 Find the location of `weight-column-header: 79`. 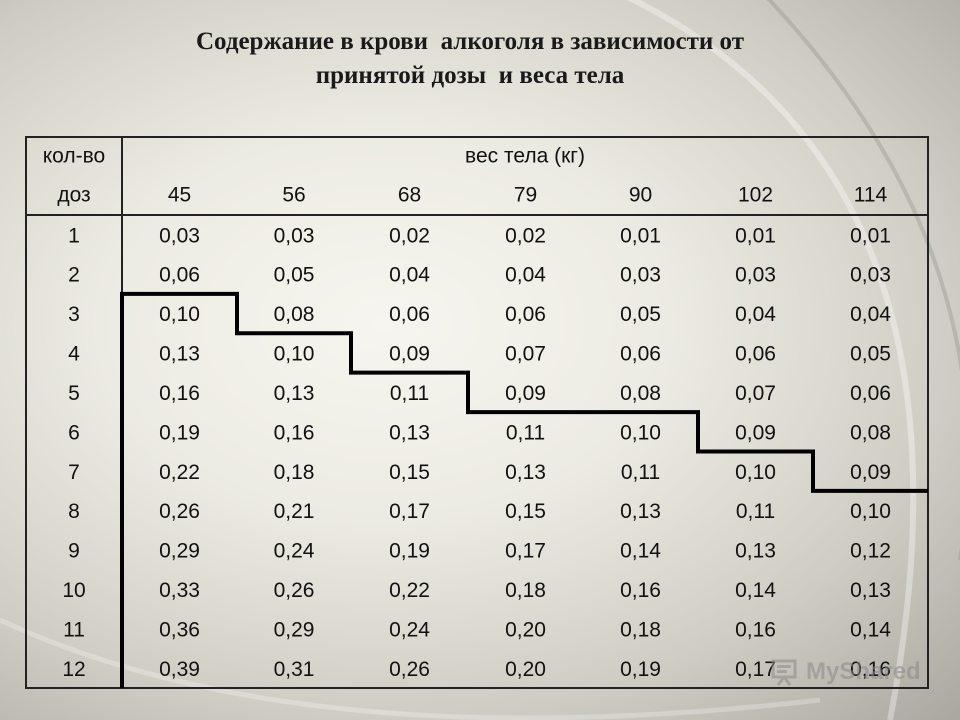

weight-column-header: 79 is located at coordinates (525, 195).